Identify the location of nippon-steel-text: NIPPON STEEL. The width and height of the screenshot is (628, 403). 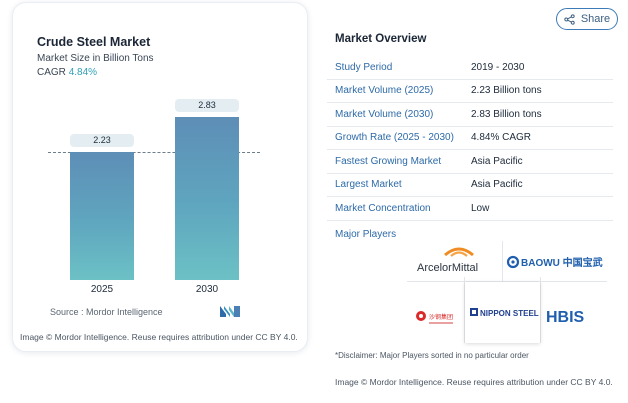
(509, 313).